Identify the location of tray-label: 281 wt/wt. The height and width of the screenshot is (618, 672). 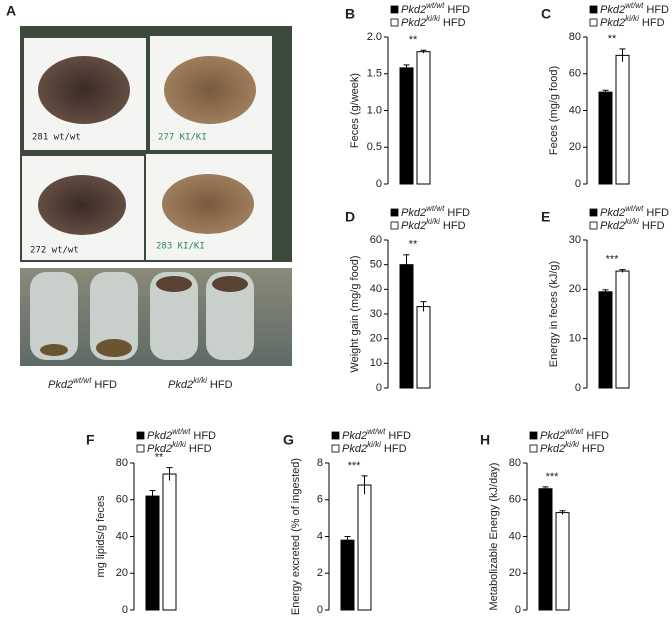
(56, 138).